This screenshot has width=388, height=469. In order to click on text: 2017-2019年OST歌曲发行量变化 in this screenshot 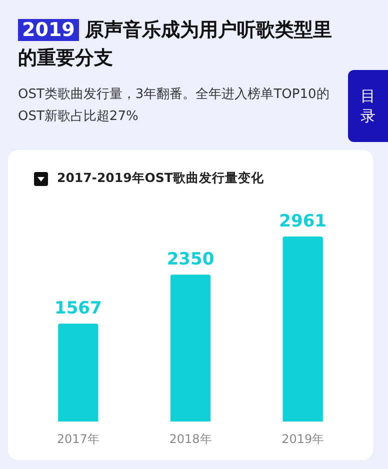, I will do `click(160, 178)`.